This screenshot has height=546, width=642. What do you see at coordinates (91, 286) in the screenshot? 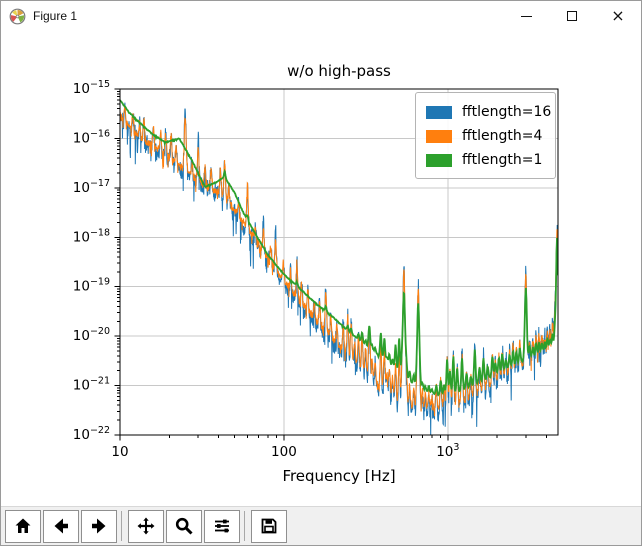
I see `svg-text: 10⁻¹⁹` at bounding box center [91, 286].